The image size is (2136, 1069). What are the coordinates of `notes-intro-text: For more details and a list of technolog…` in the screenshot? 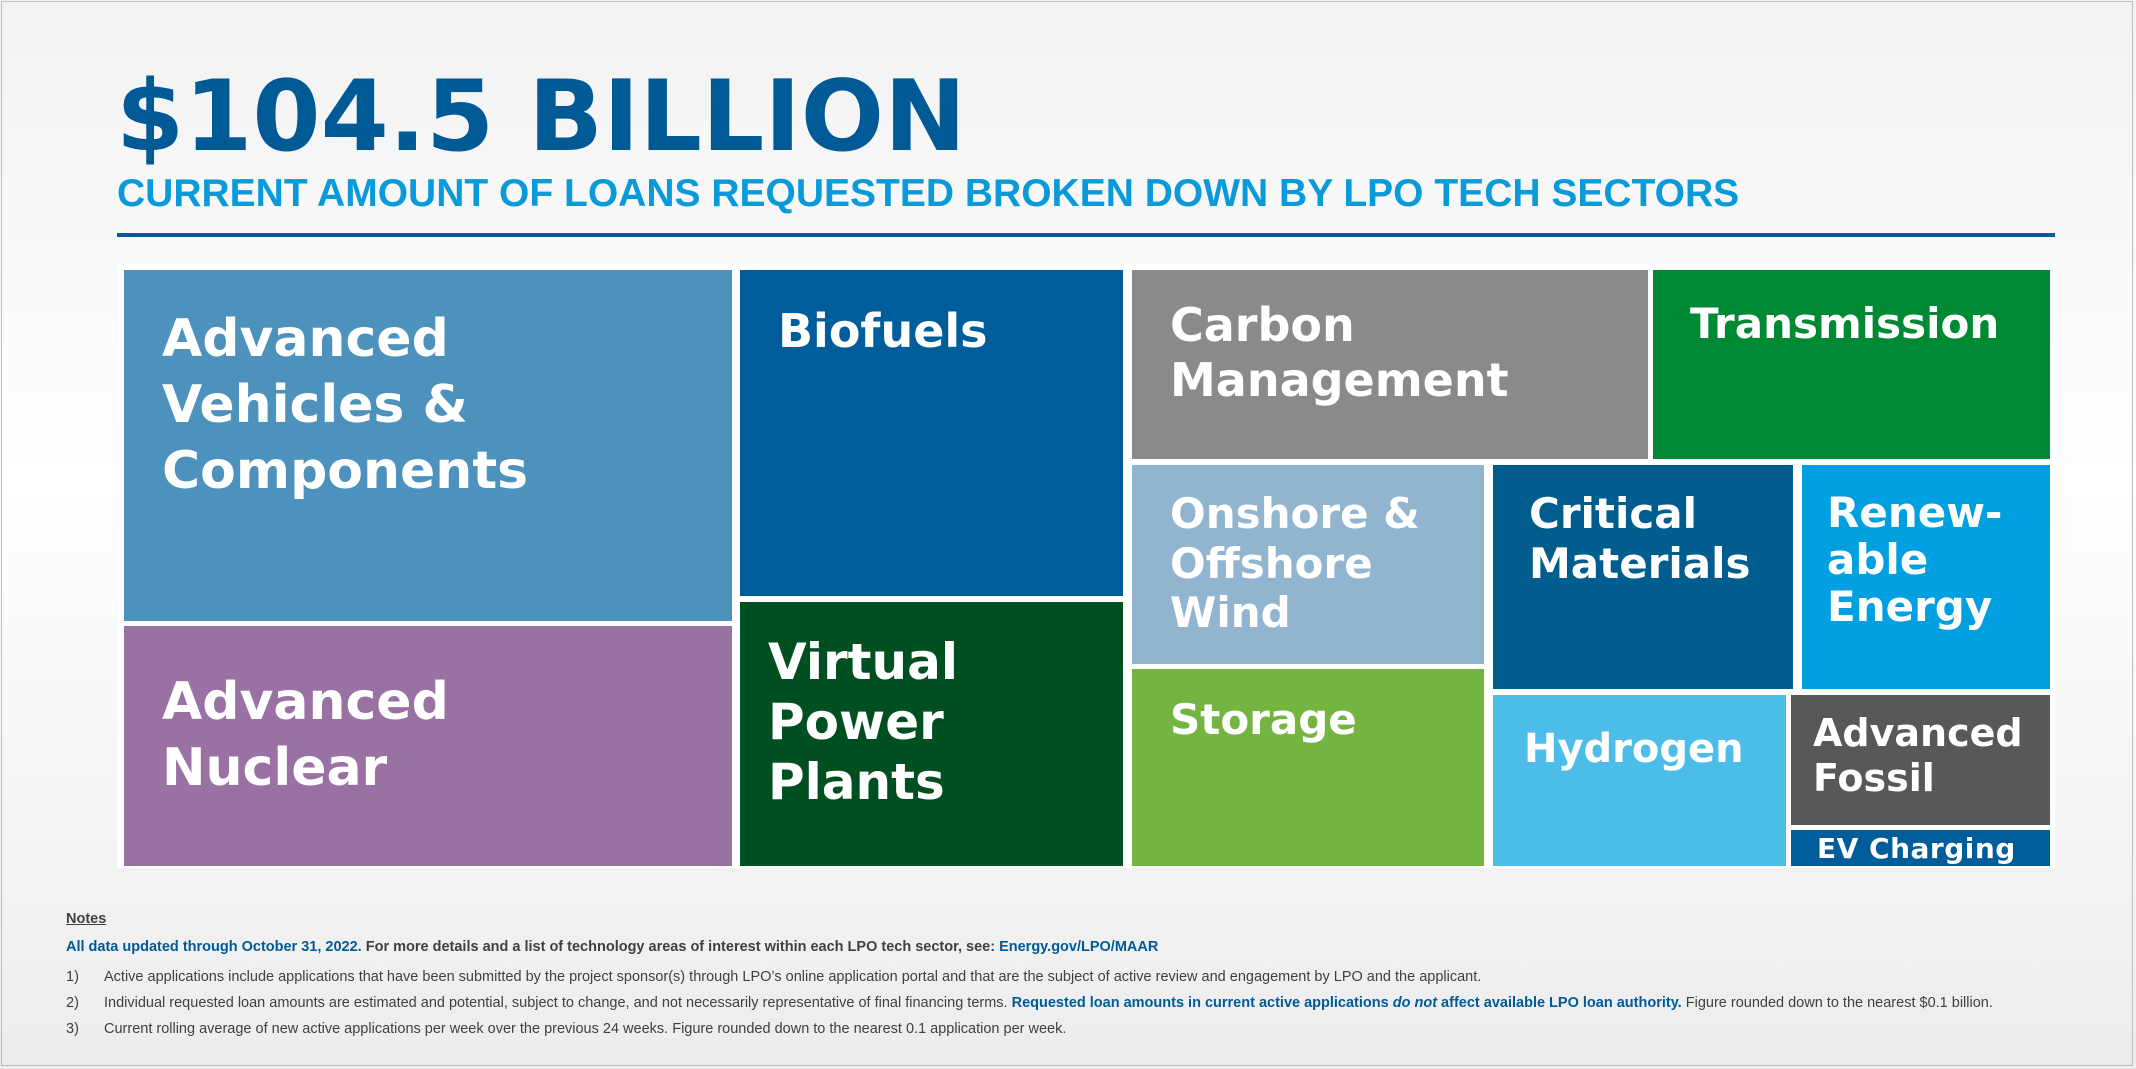 It's located at (680, 947).